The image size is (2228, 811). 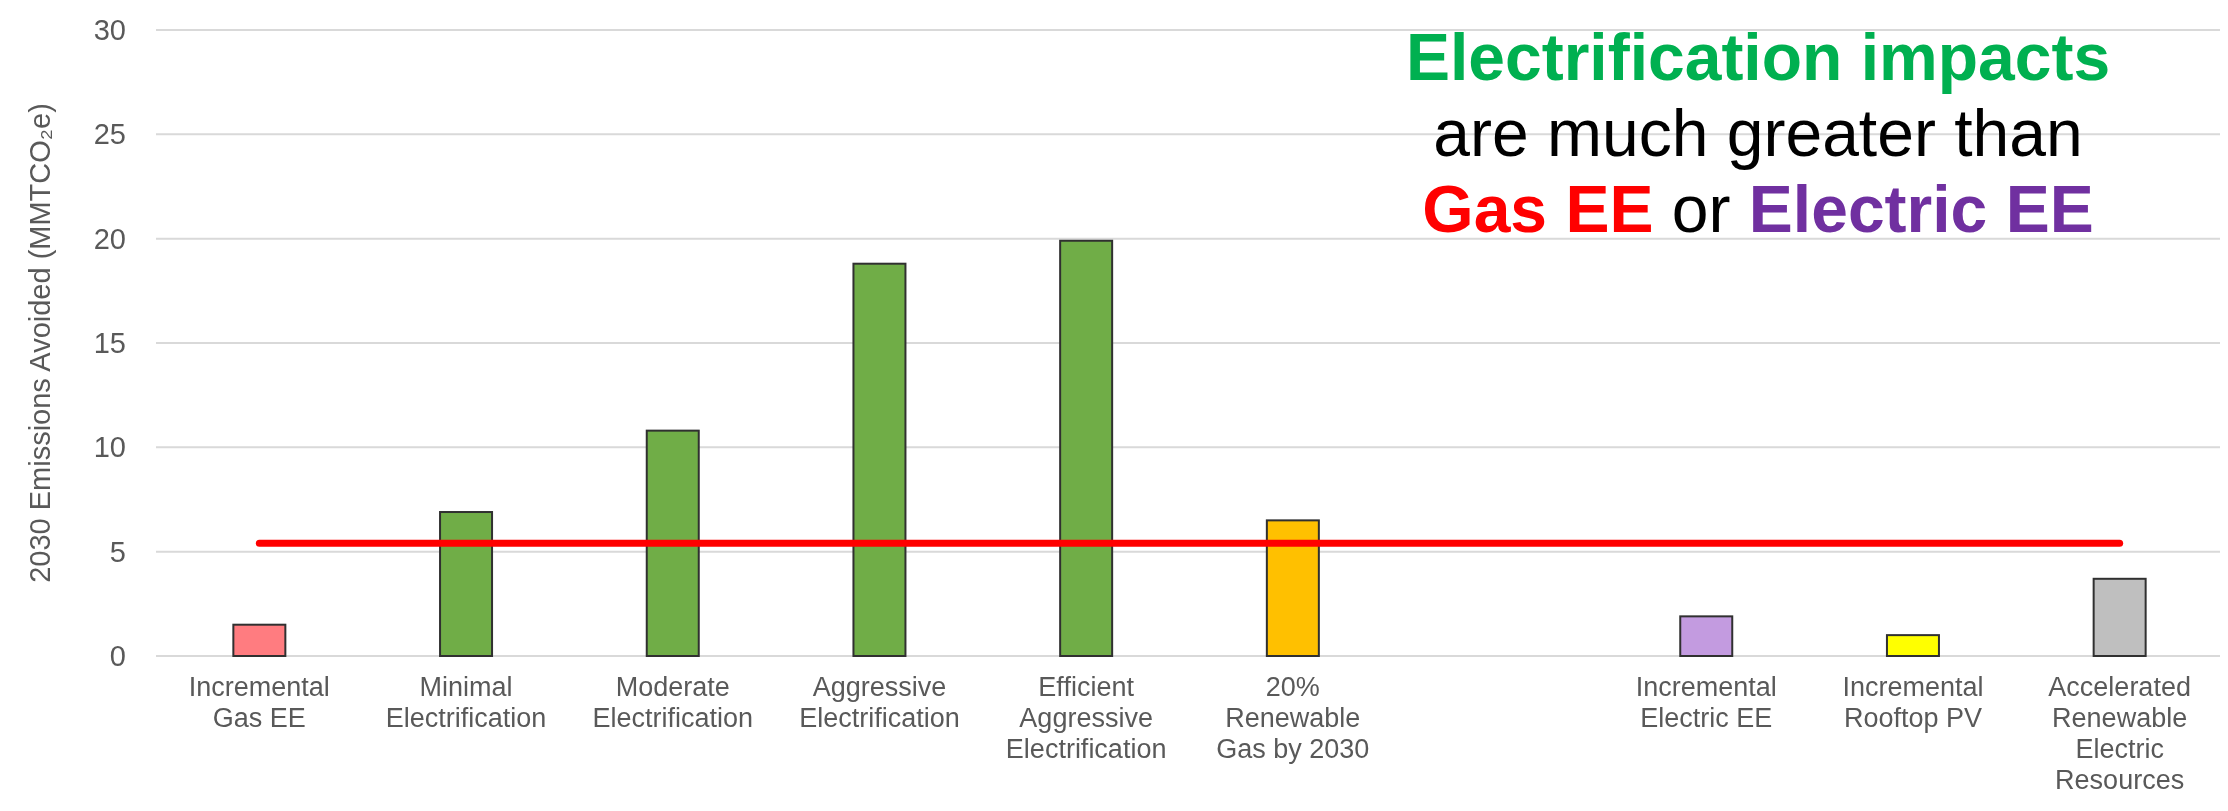 I want to click on x-tick-label: Efficient Aggressive Electrification, so click(x=1086, y=718).